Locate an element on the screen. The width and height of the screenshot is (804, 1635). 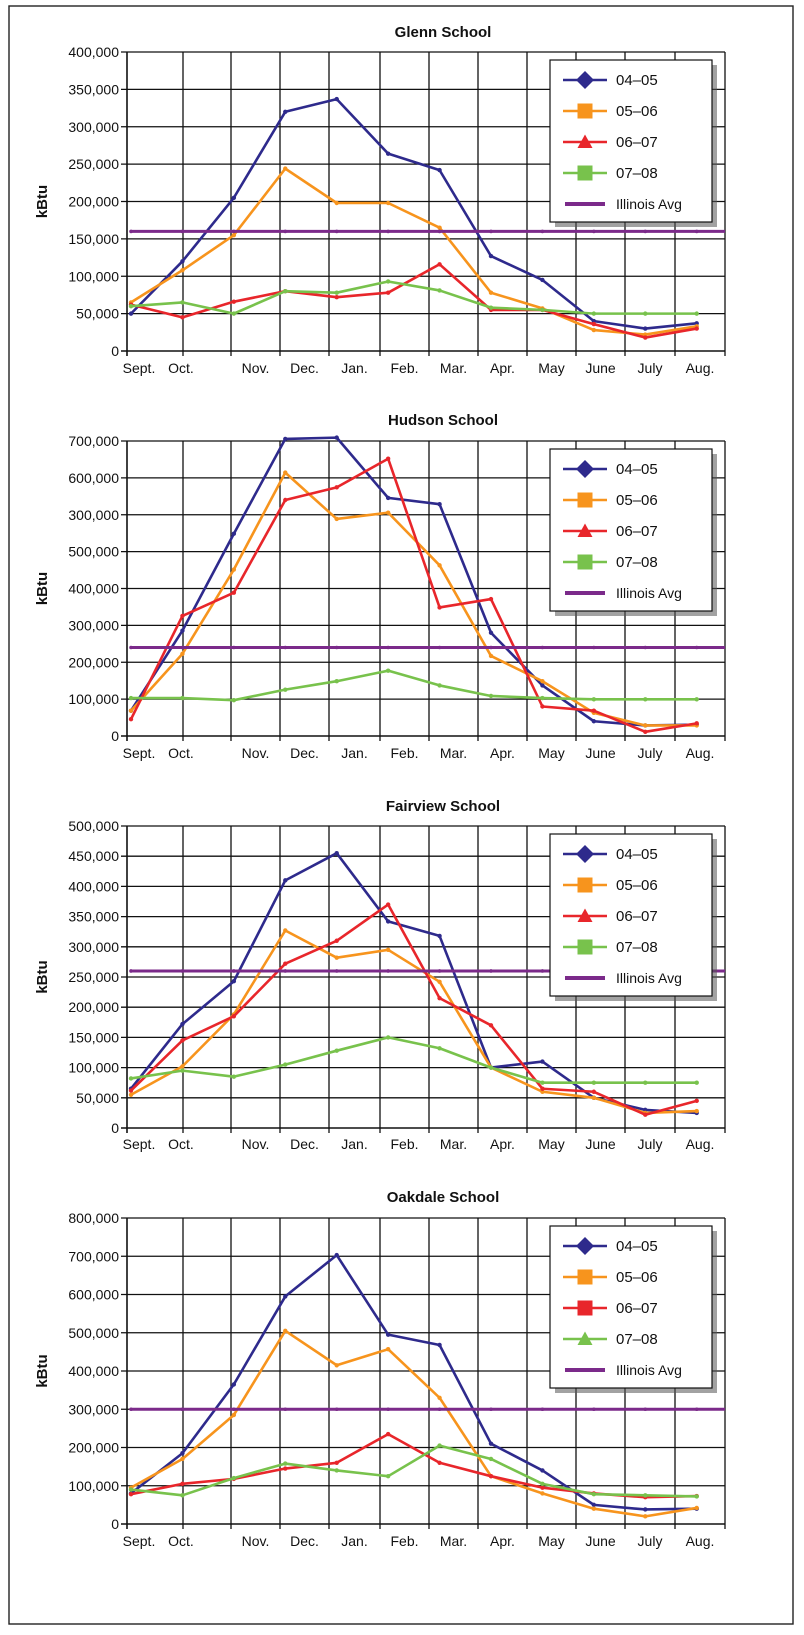
x-tick-label: Dec. is located at coordinates (304, 1541).